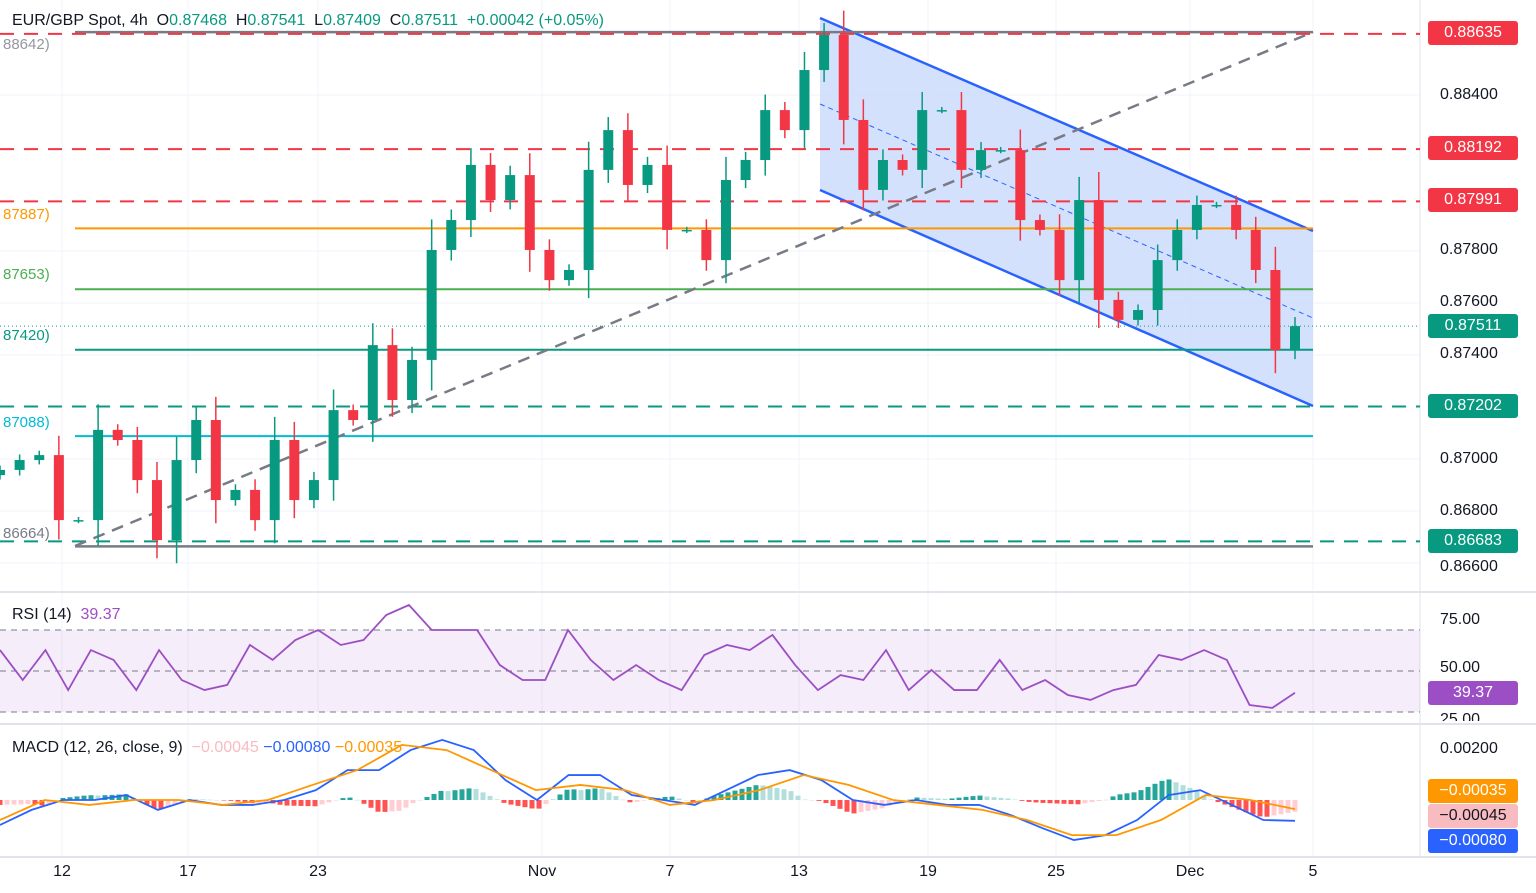 The width and height of the screenshot is (1536, 893). I want to click on time-axis-label: 5, so click(1313, 871).